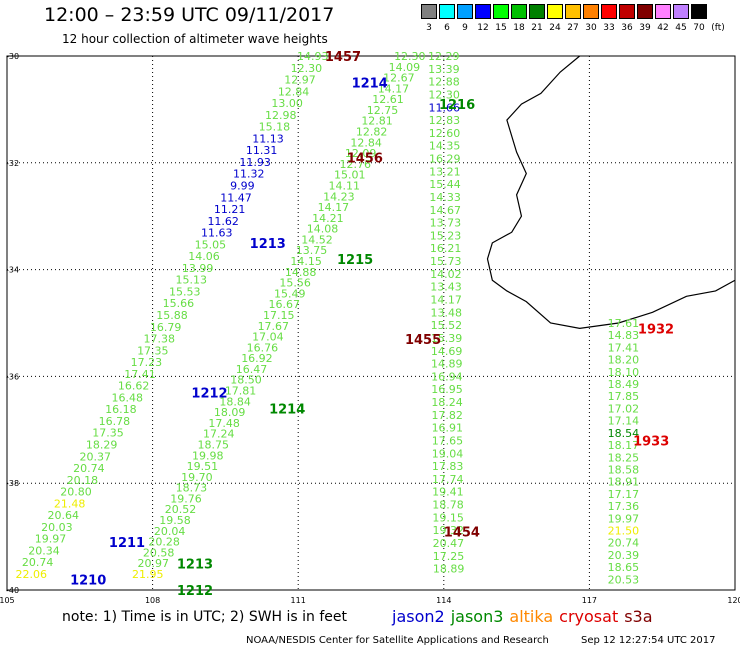  Describe the element at coordinates (275, 127) in the screenshot. I see `wave-height-value: 15.18` at that location.